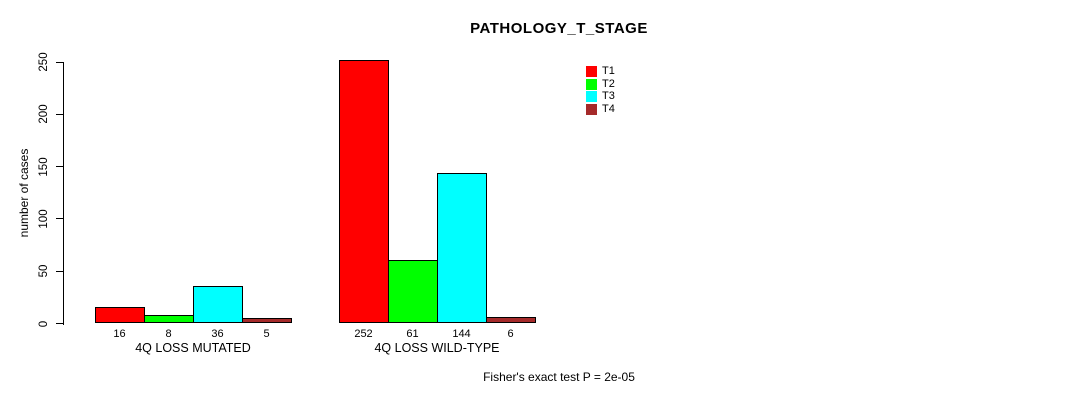  Describe the element at coordinates (168, 334) in the screenshot. I see `bar-value-label: 8` at that location.